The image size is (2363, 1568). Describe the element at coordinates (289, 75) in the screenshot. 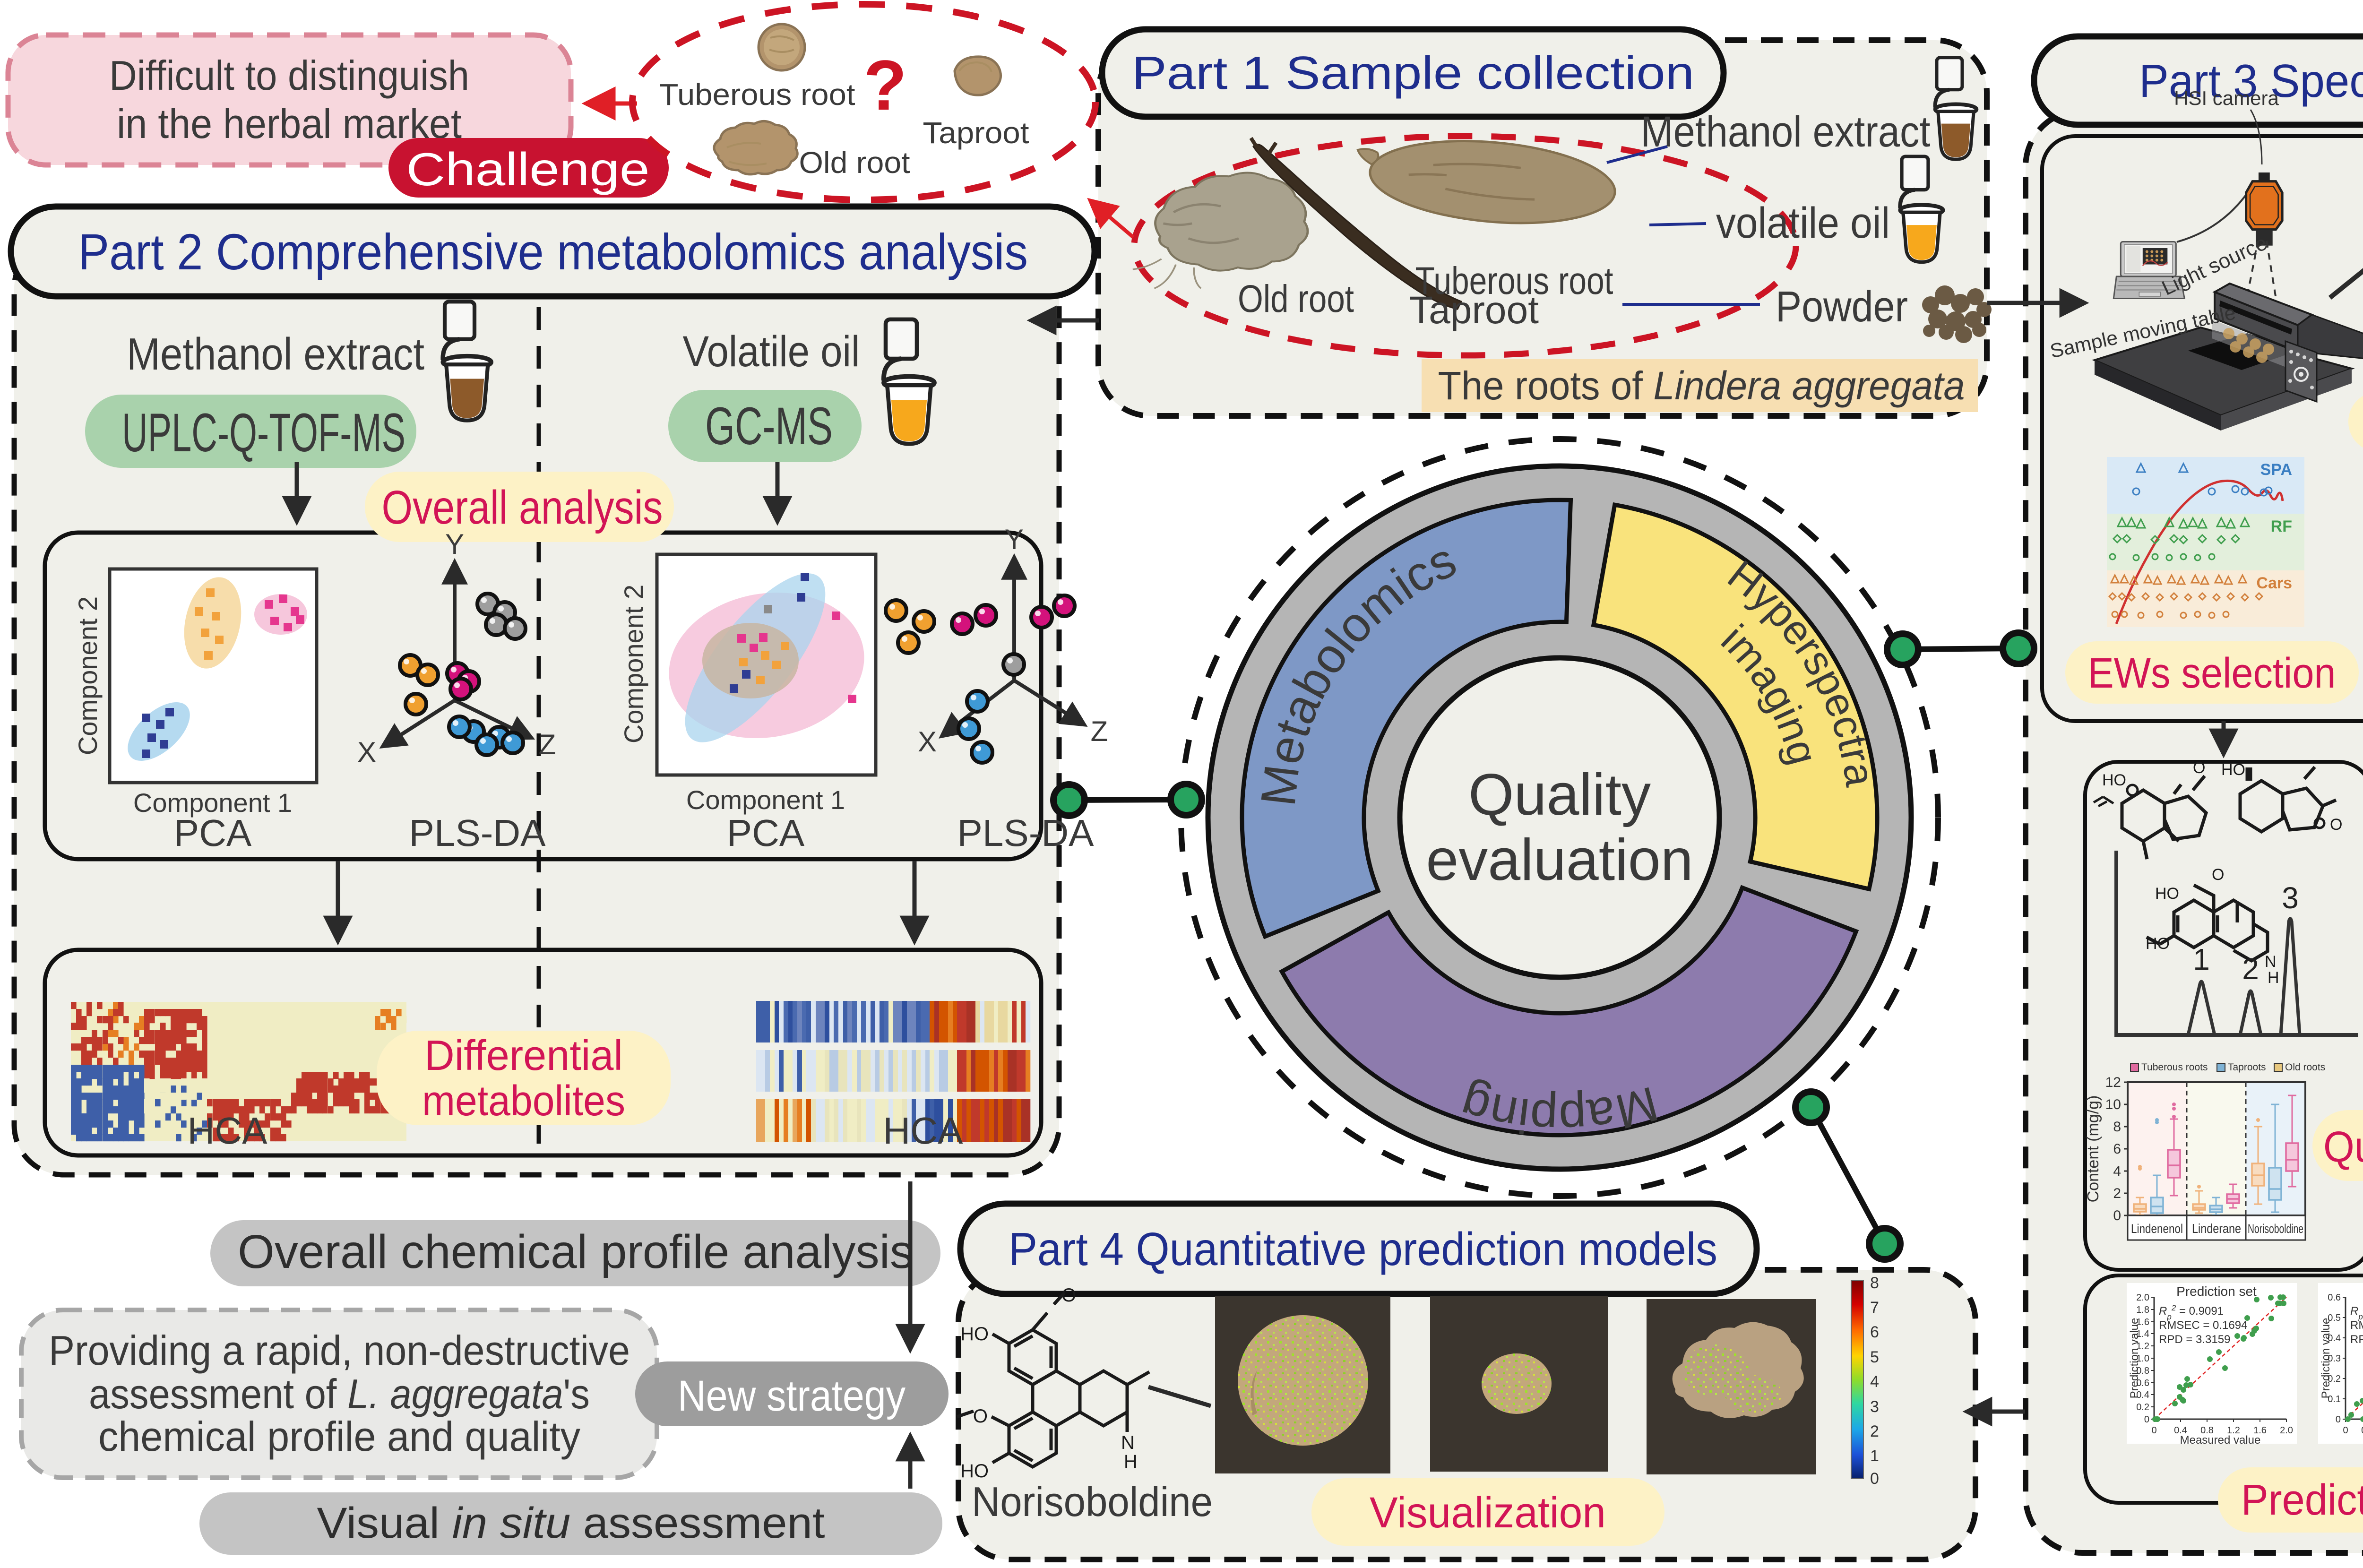

I see `svg-text: Difficult to distinguish` at that location.